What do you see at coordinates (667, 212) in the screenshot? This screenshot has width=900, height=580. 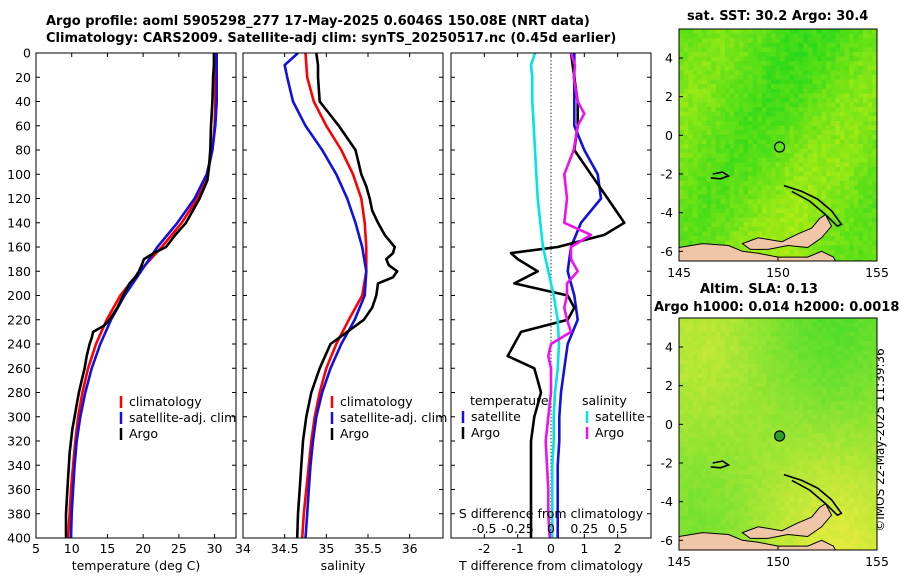 I see `sst-ytick-label: -4` at bounding box center [667, 212].